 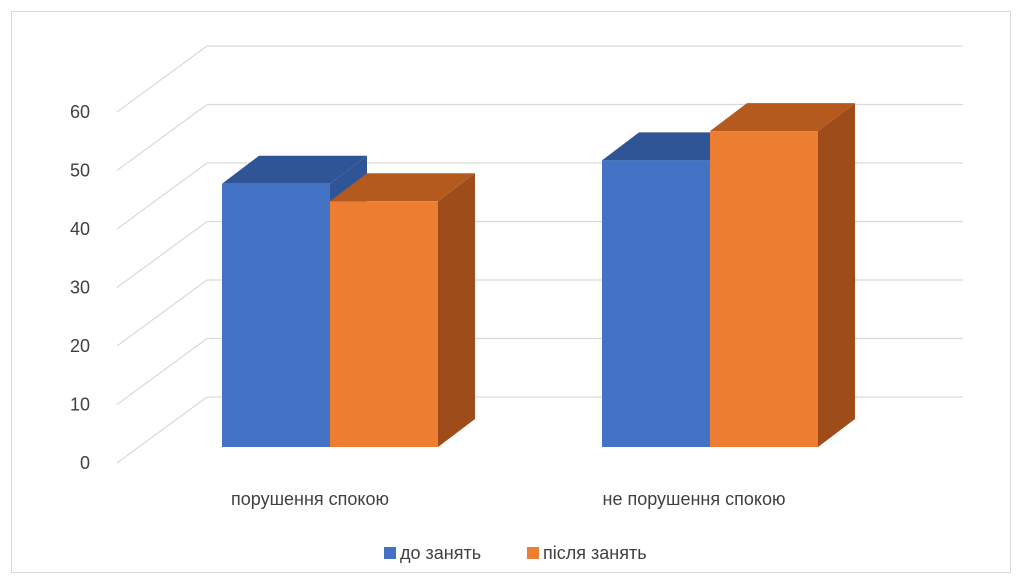 I want to click on legend-label: після занять, so click(x=595, y=553).